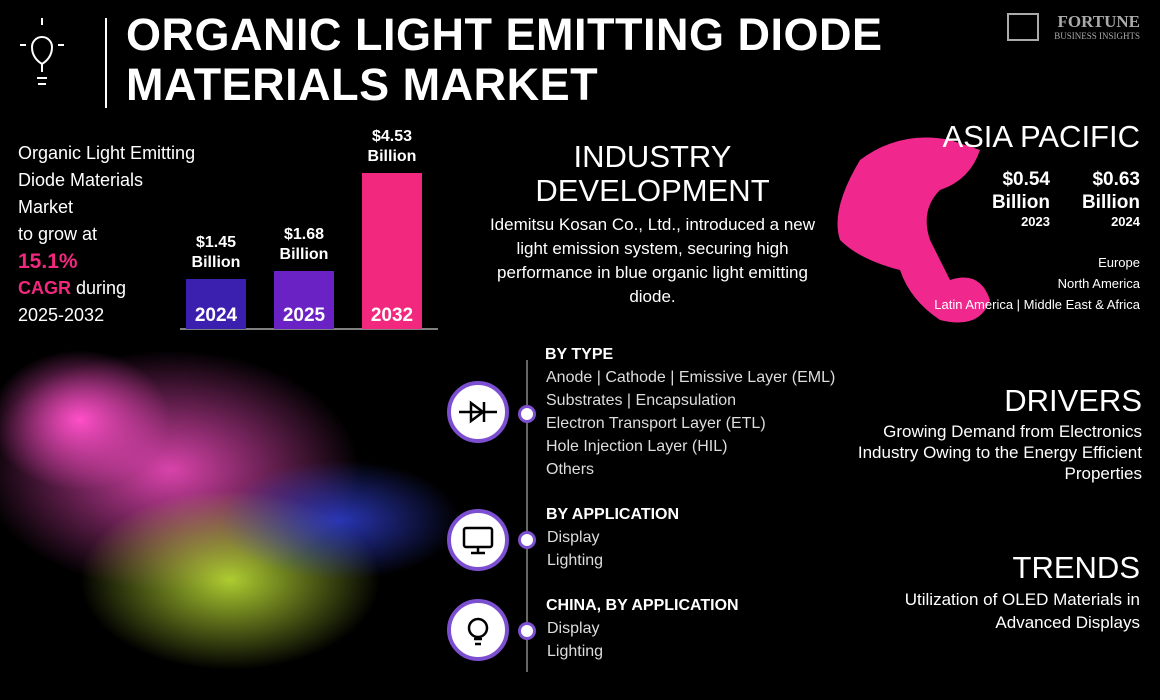 This screenshot has width=1160, height=700. Describe the element at coordinates (1119, 262) in the screenshot. I see `region-other: Europe` at that location.